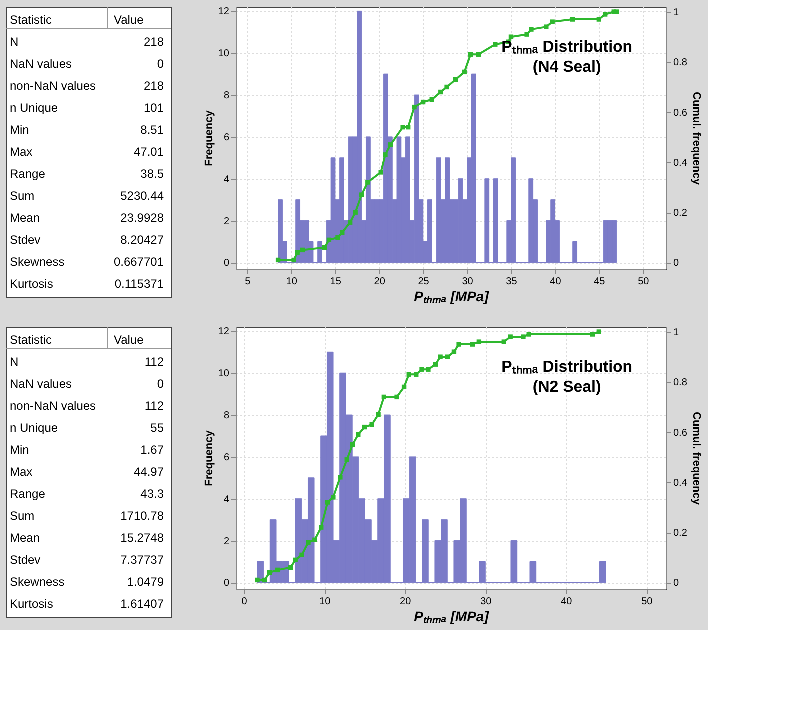  I want to click on category-label: Sum, so click(22, 515).